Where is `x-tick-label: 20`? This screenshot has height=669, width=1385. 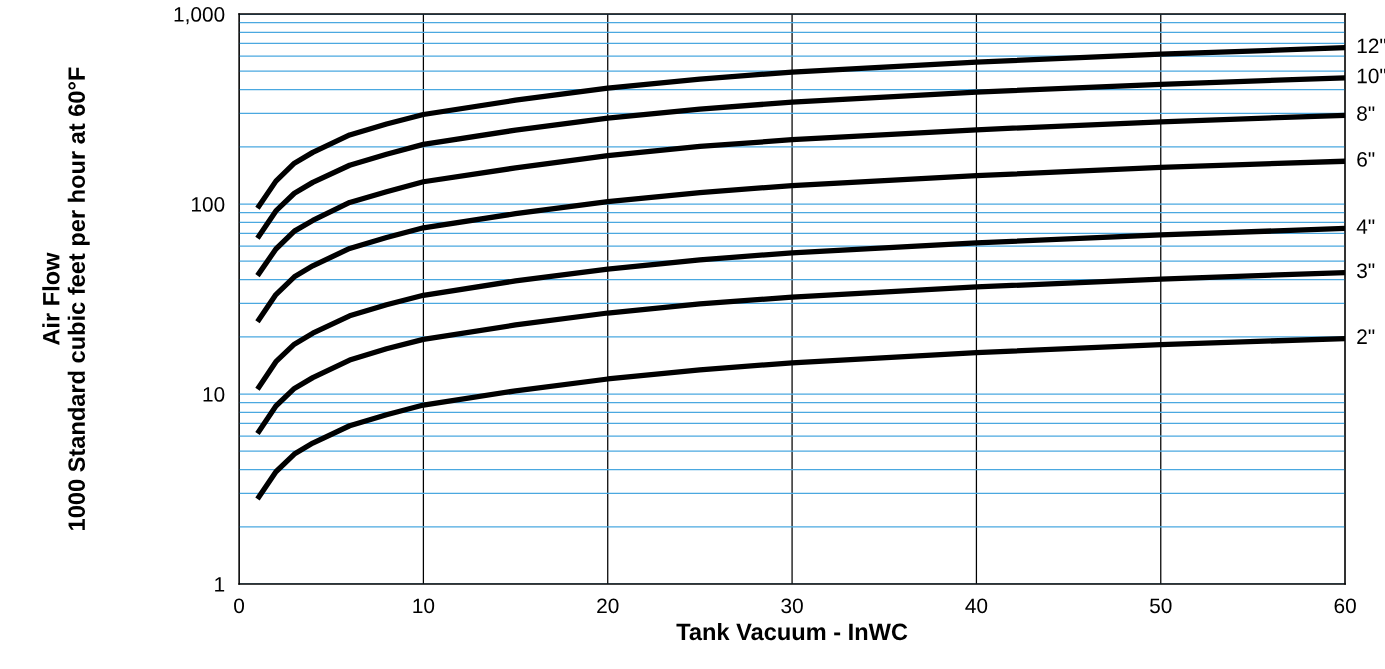
x-tick-label: 20 is located at coordinates (608, 606).